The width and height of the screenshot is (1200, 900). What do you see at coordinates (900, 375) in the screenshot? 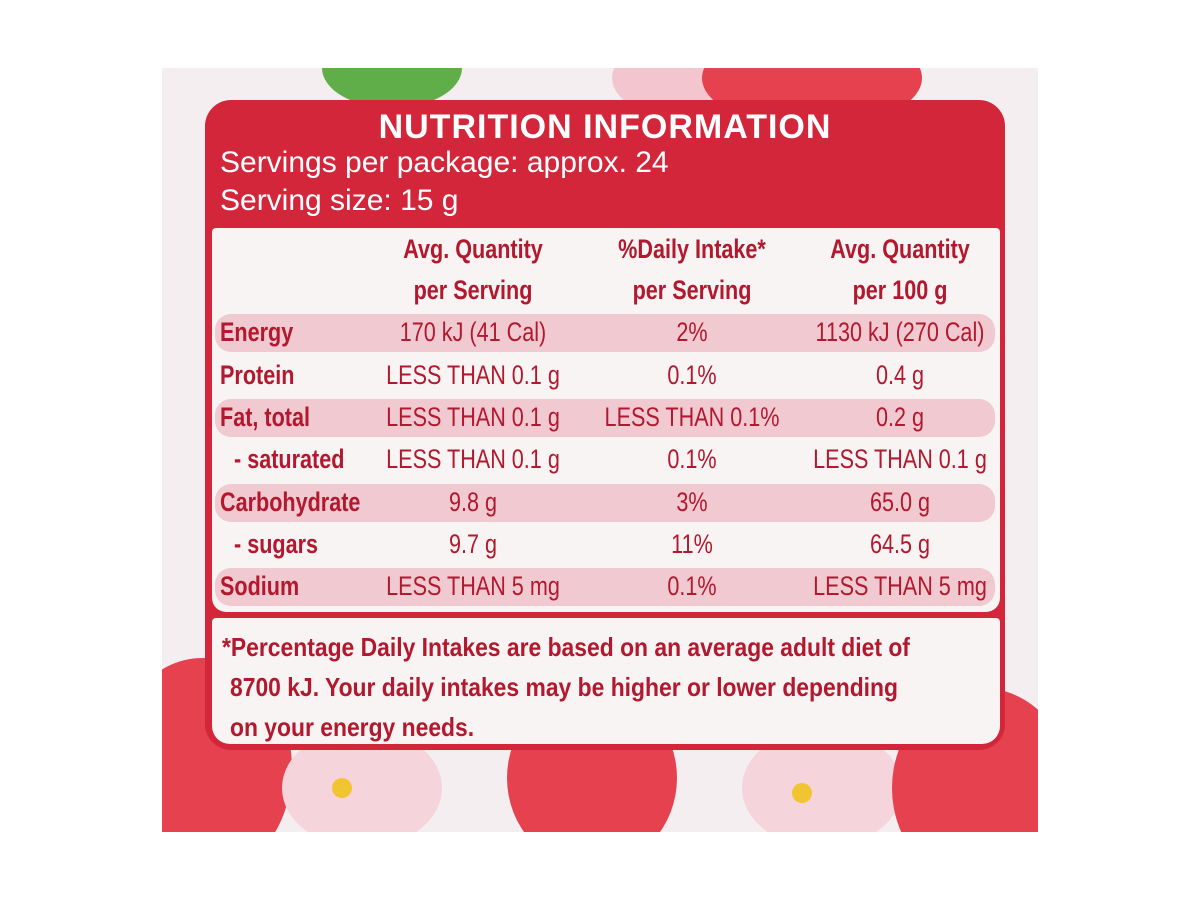
I see `nutrient-value: 0.4 g` at bounding box center [900, 375].